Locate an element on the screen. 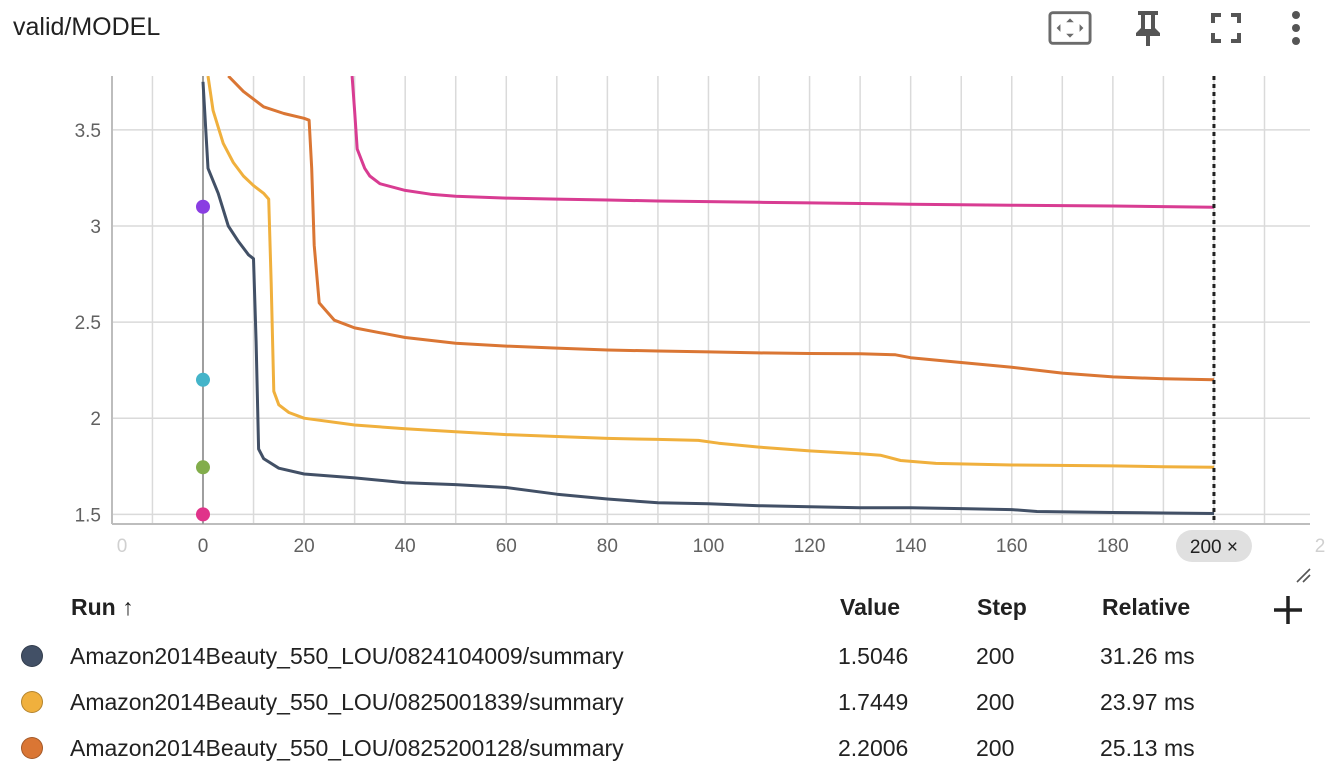  run-value: 1.7449 is located at coordinates (873, 702).